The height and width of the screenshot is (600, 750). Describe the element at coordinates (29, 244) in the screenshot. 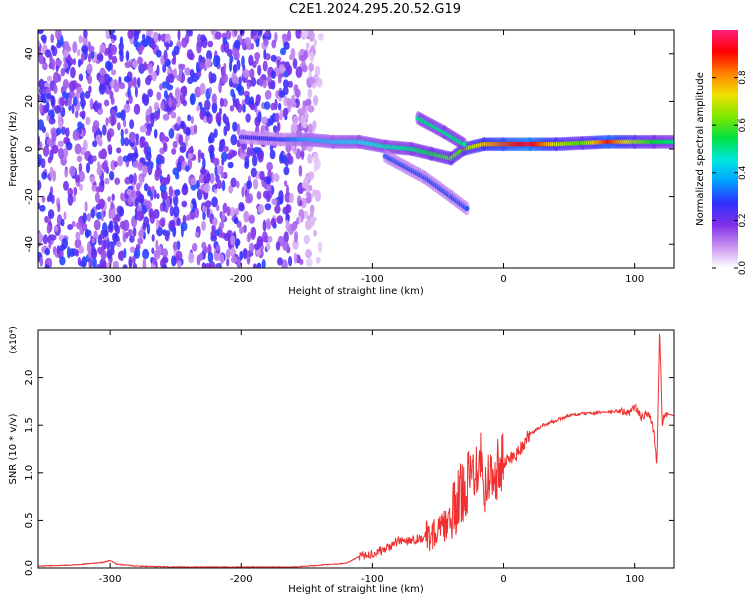

I see `y-tick-label: -40` at that location.